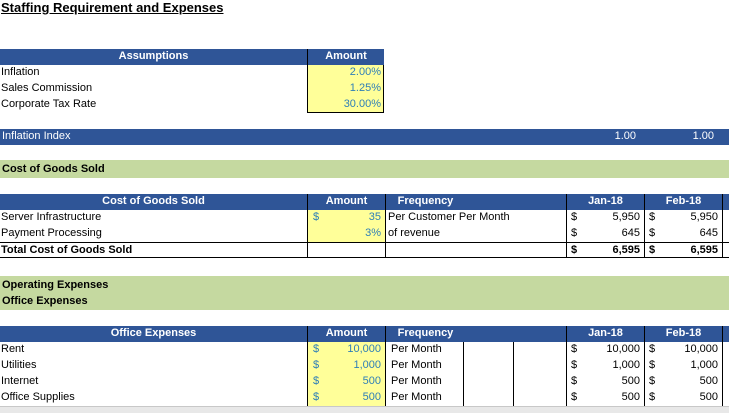 The height and width of the screenshot is (413, 729). Describe the element at coordinates (51, 233) in the screenshot. I see `cogs-row-label: Payment Processing` at that location.